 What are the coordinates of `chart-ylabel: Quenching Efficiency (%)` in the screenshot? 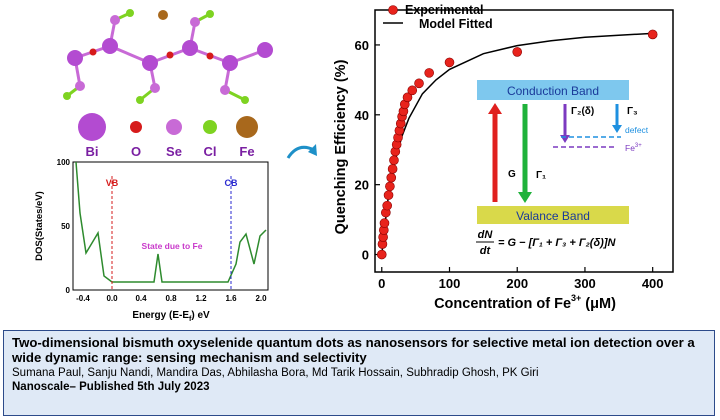 It's located at (341, 146).